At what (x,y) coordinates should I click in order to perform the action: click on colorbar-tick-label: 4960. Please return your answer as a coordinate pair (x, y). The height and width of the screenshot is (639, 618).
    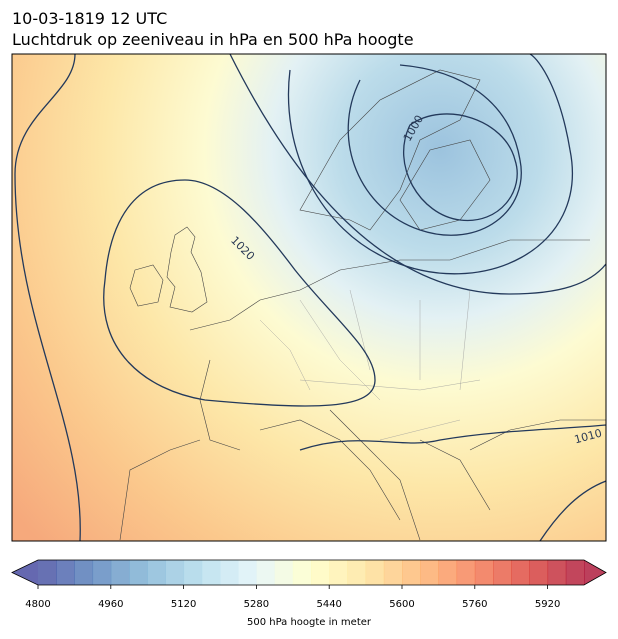
    Looking at the image, I should click on (110, 604).